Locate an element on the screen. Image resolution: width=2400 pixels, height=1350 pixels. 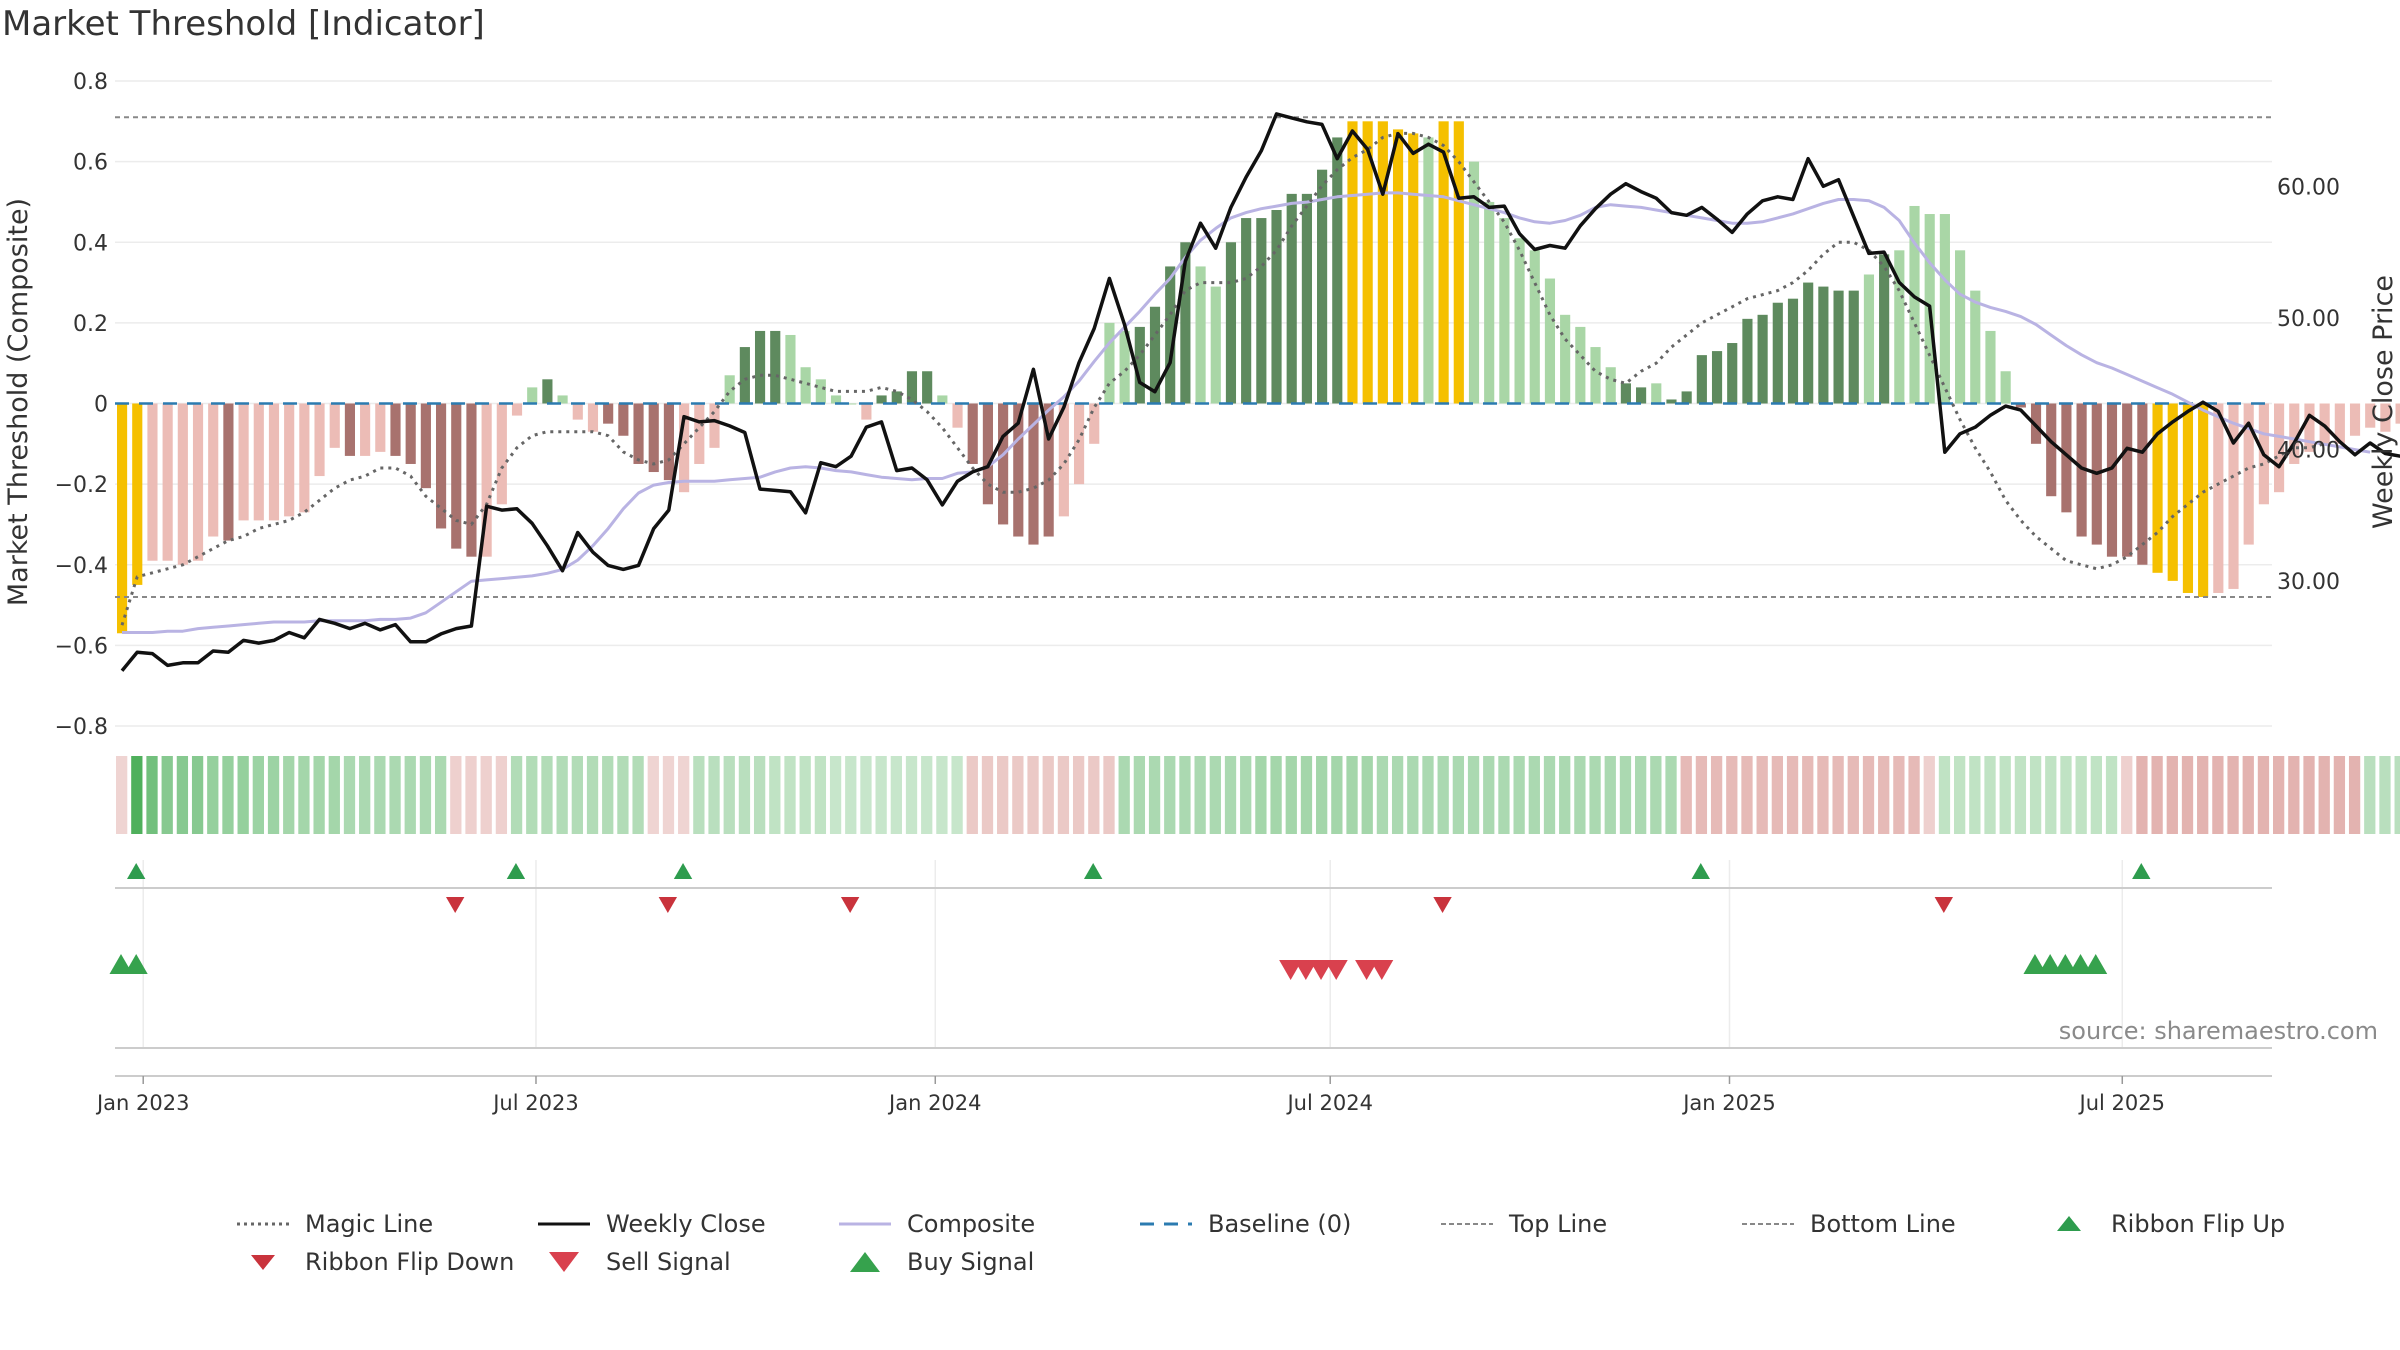
y2-tick-label: 30.00 is located at coordinates (2308, 582).